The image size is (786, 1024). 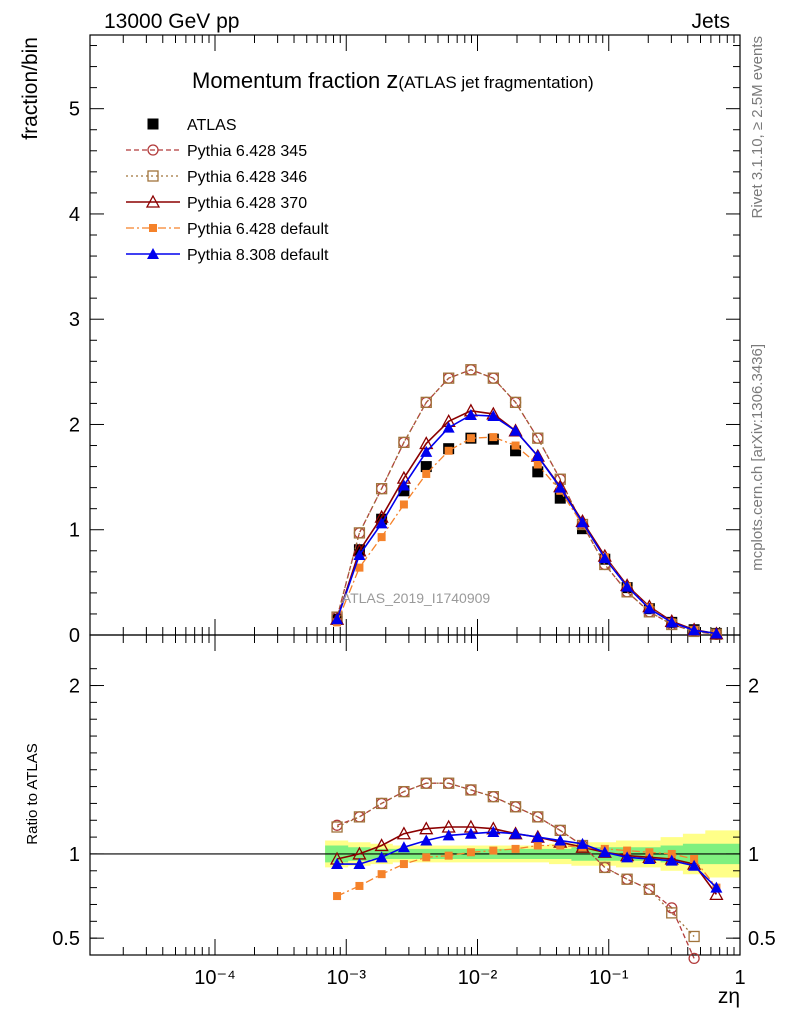 What do you see at coordinates (347, 978) in the screenshot?
I see `xtick-label: 10⁻³` at bounding box center [347, 978].